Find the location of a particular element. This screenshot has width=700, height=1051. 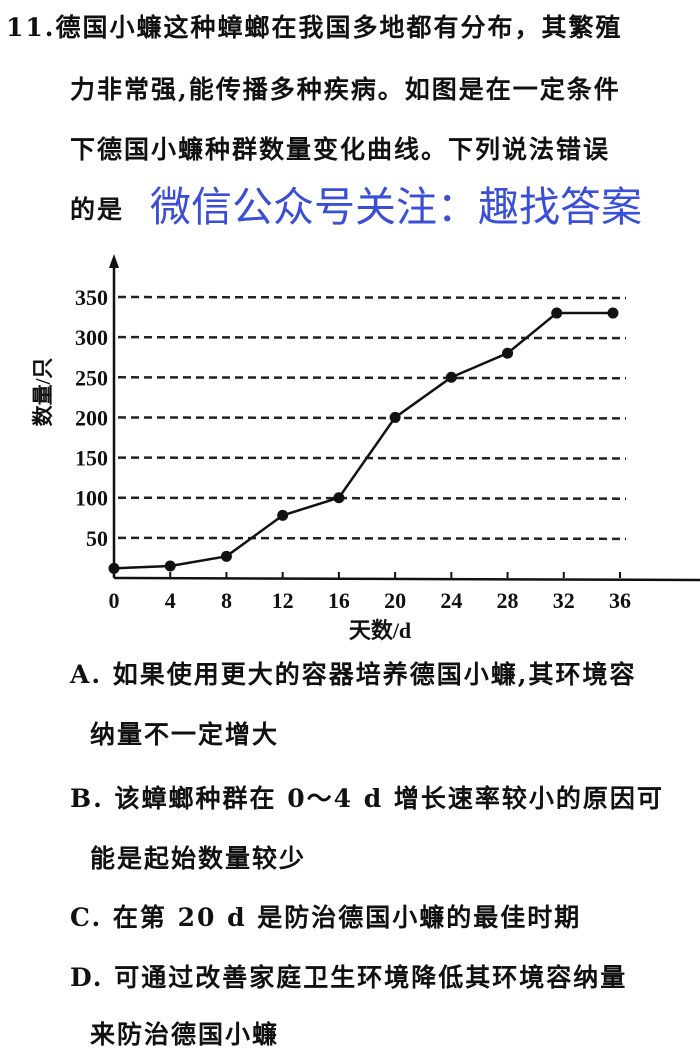

x-tick-label: 4 is located at coordinates (170, 600).